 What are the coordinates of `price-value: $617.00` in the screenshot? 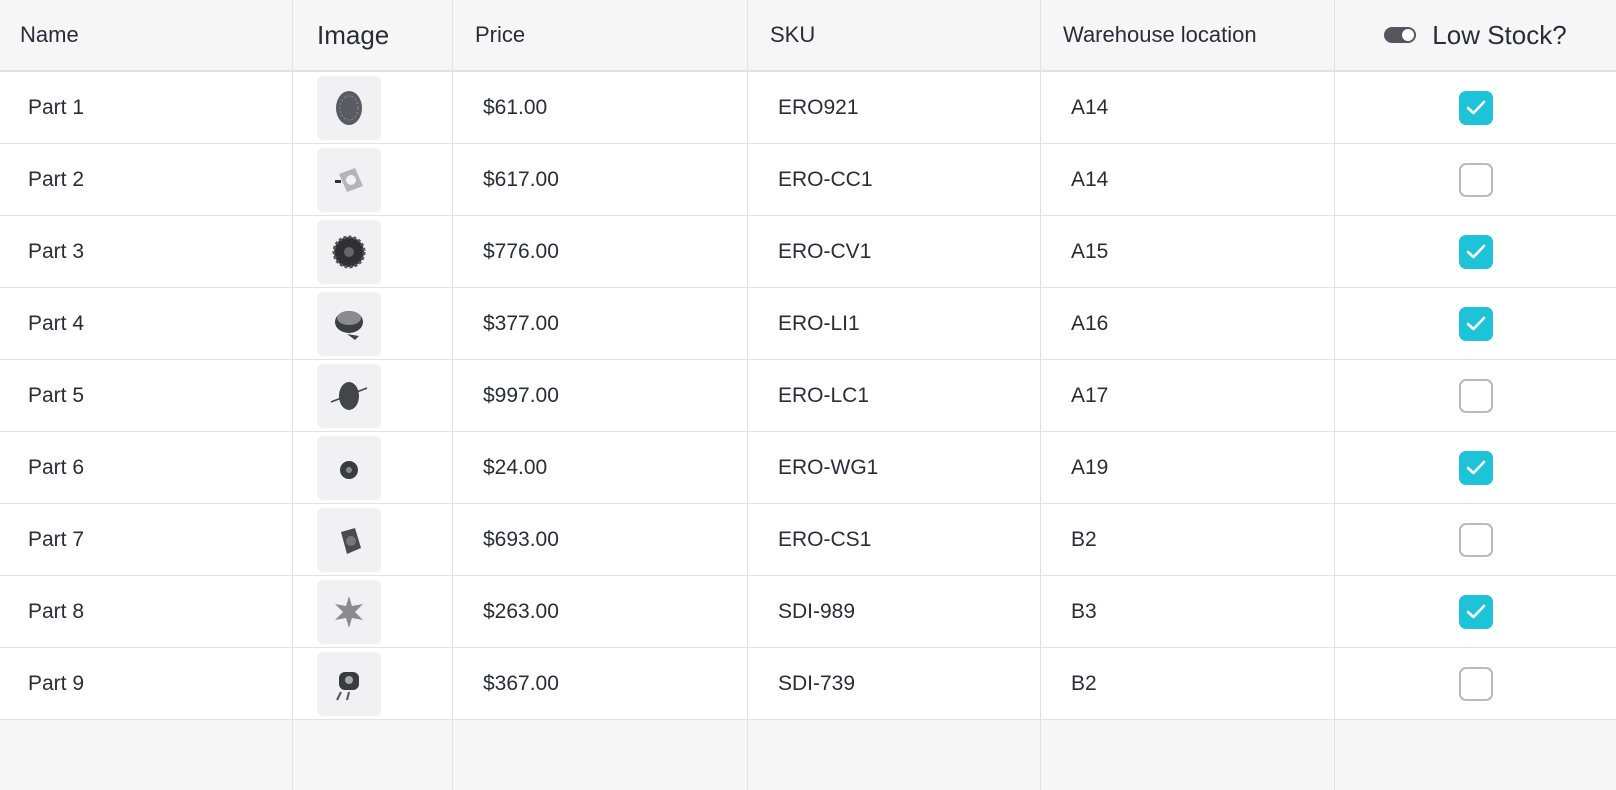 It's located at (521, 179).